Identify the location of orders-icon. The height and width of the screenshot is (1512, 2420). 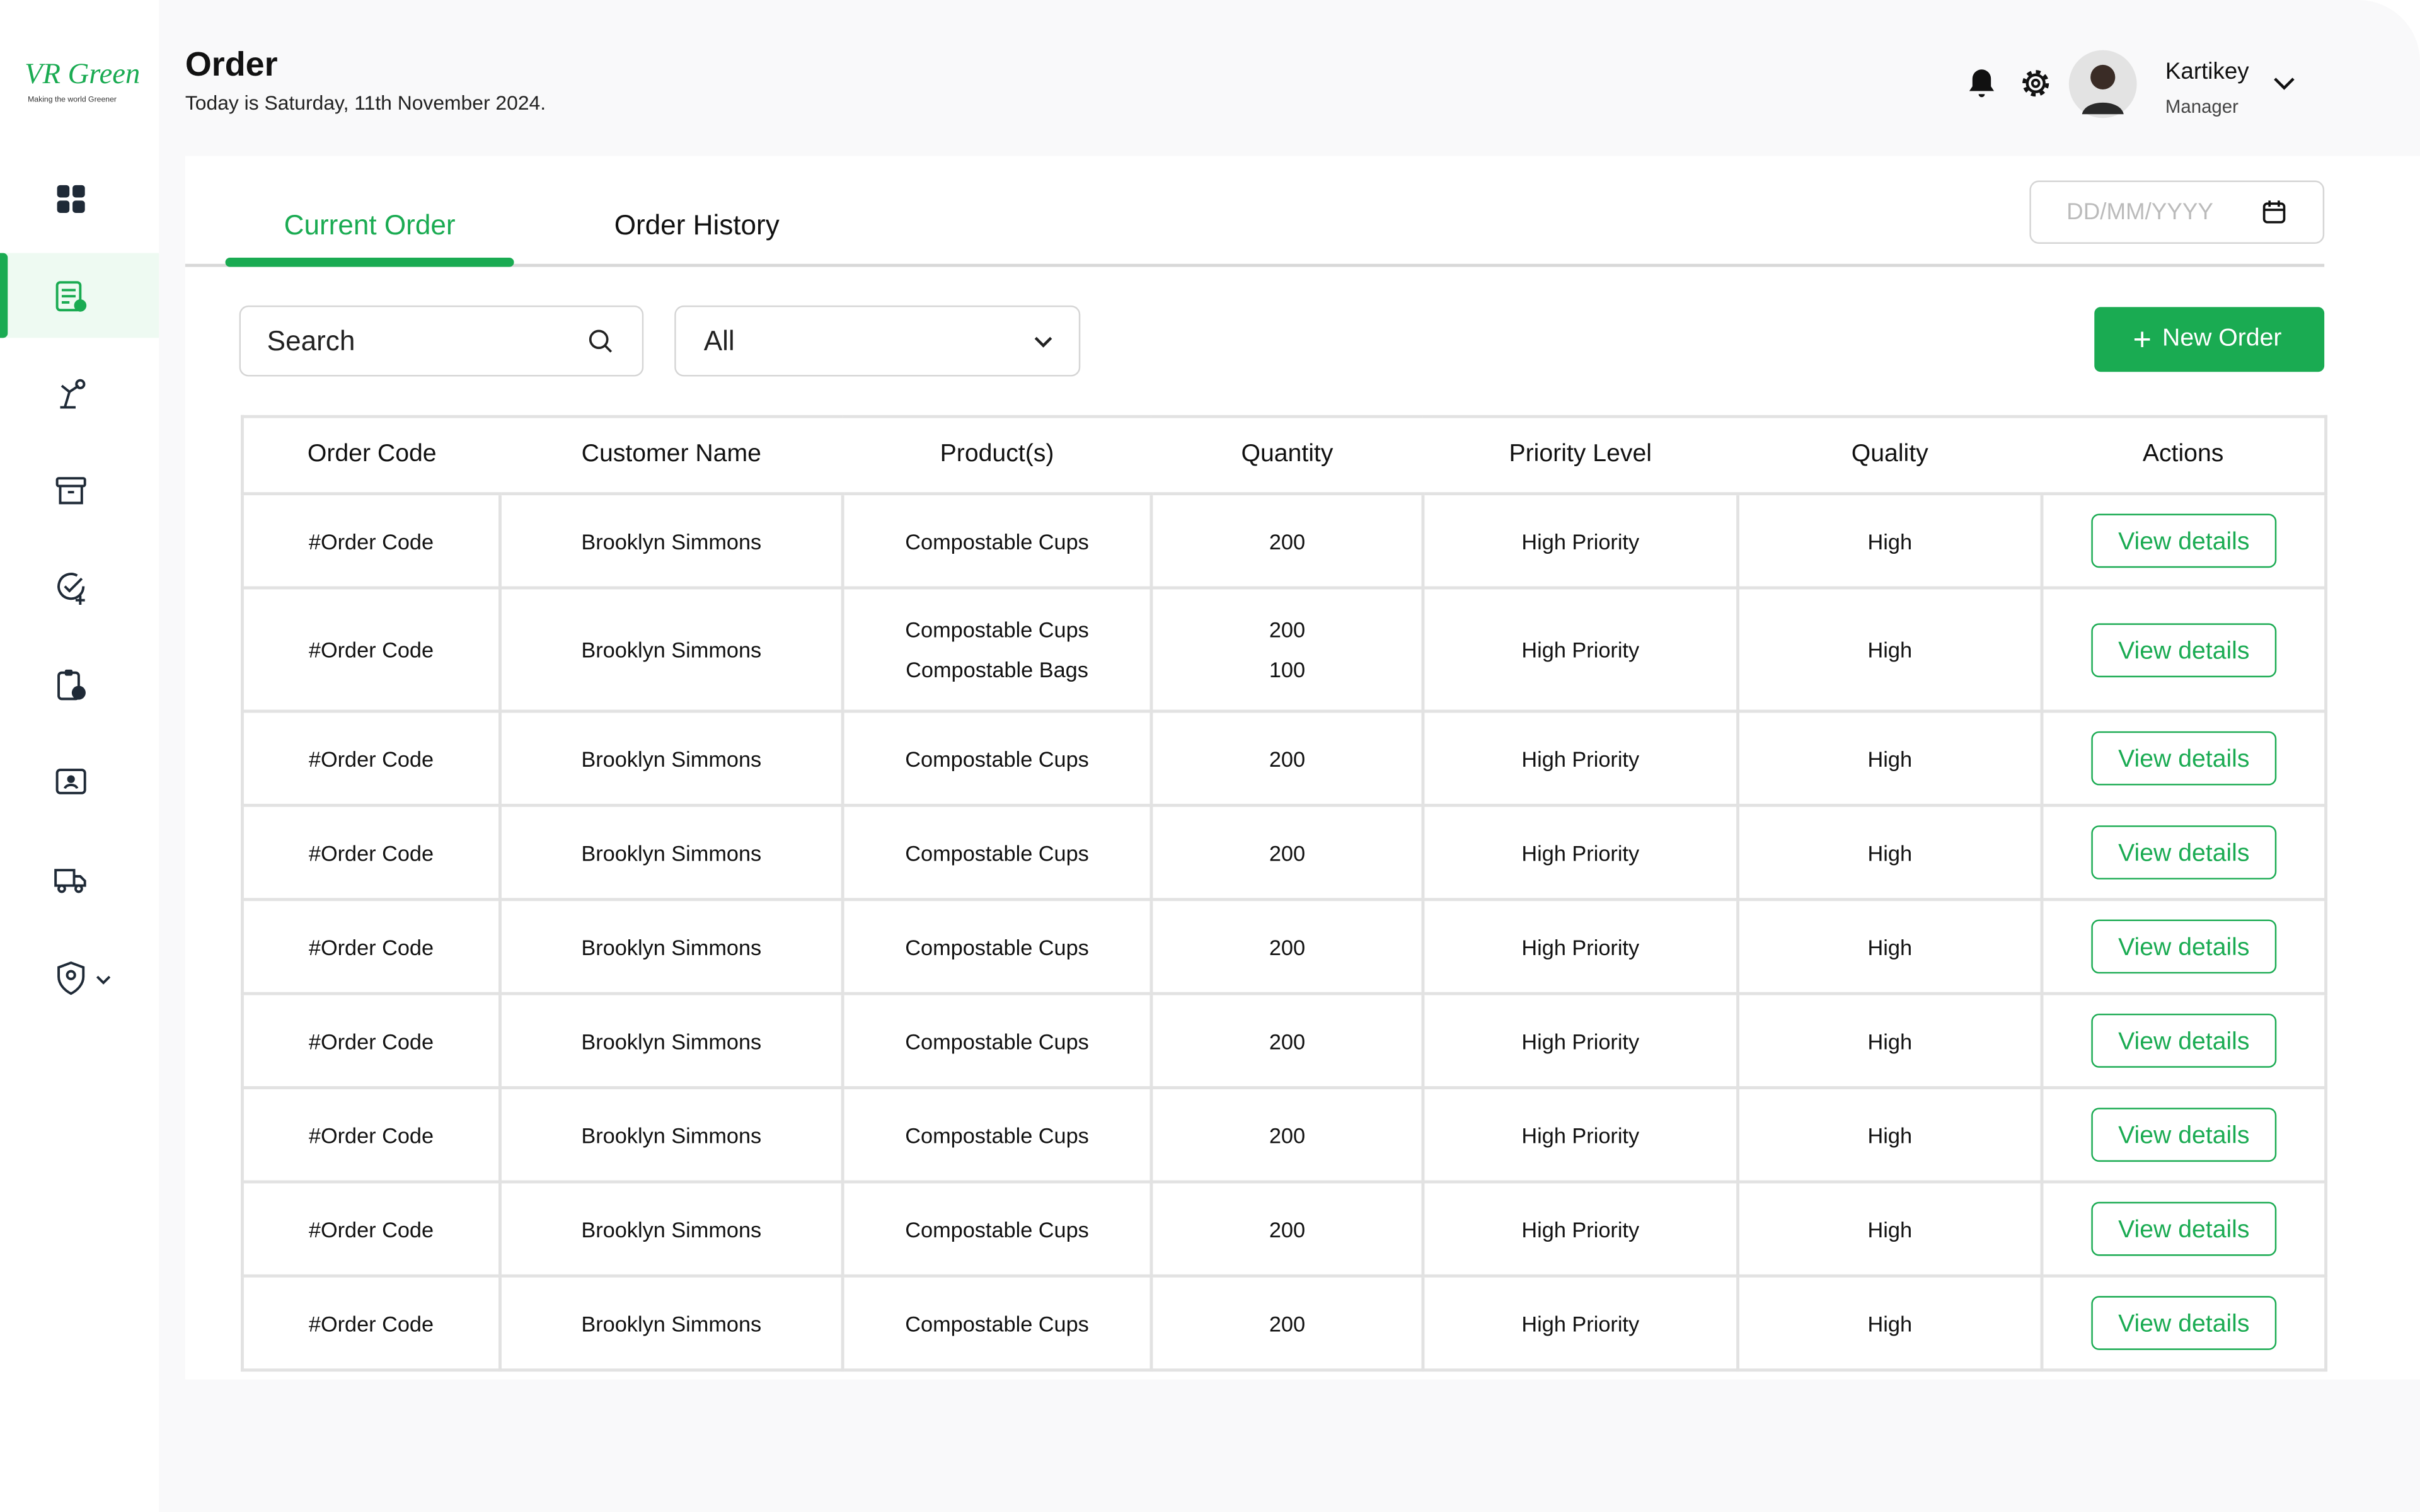
(70, 296).